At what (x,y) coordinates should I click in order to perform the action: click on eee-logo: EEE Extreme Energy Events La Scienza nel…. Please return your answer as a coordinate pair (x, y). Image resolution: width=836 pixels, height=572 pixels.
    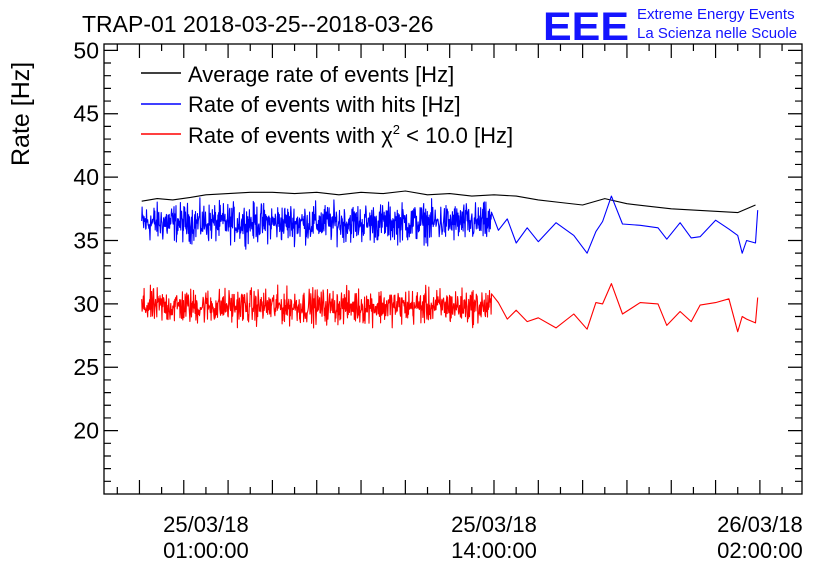
    Looking at the image, I should click on (670, 27).